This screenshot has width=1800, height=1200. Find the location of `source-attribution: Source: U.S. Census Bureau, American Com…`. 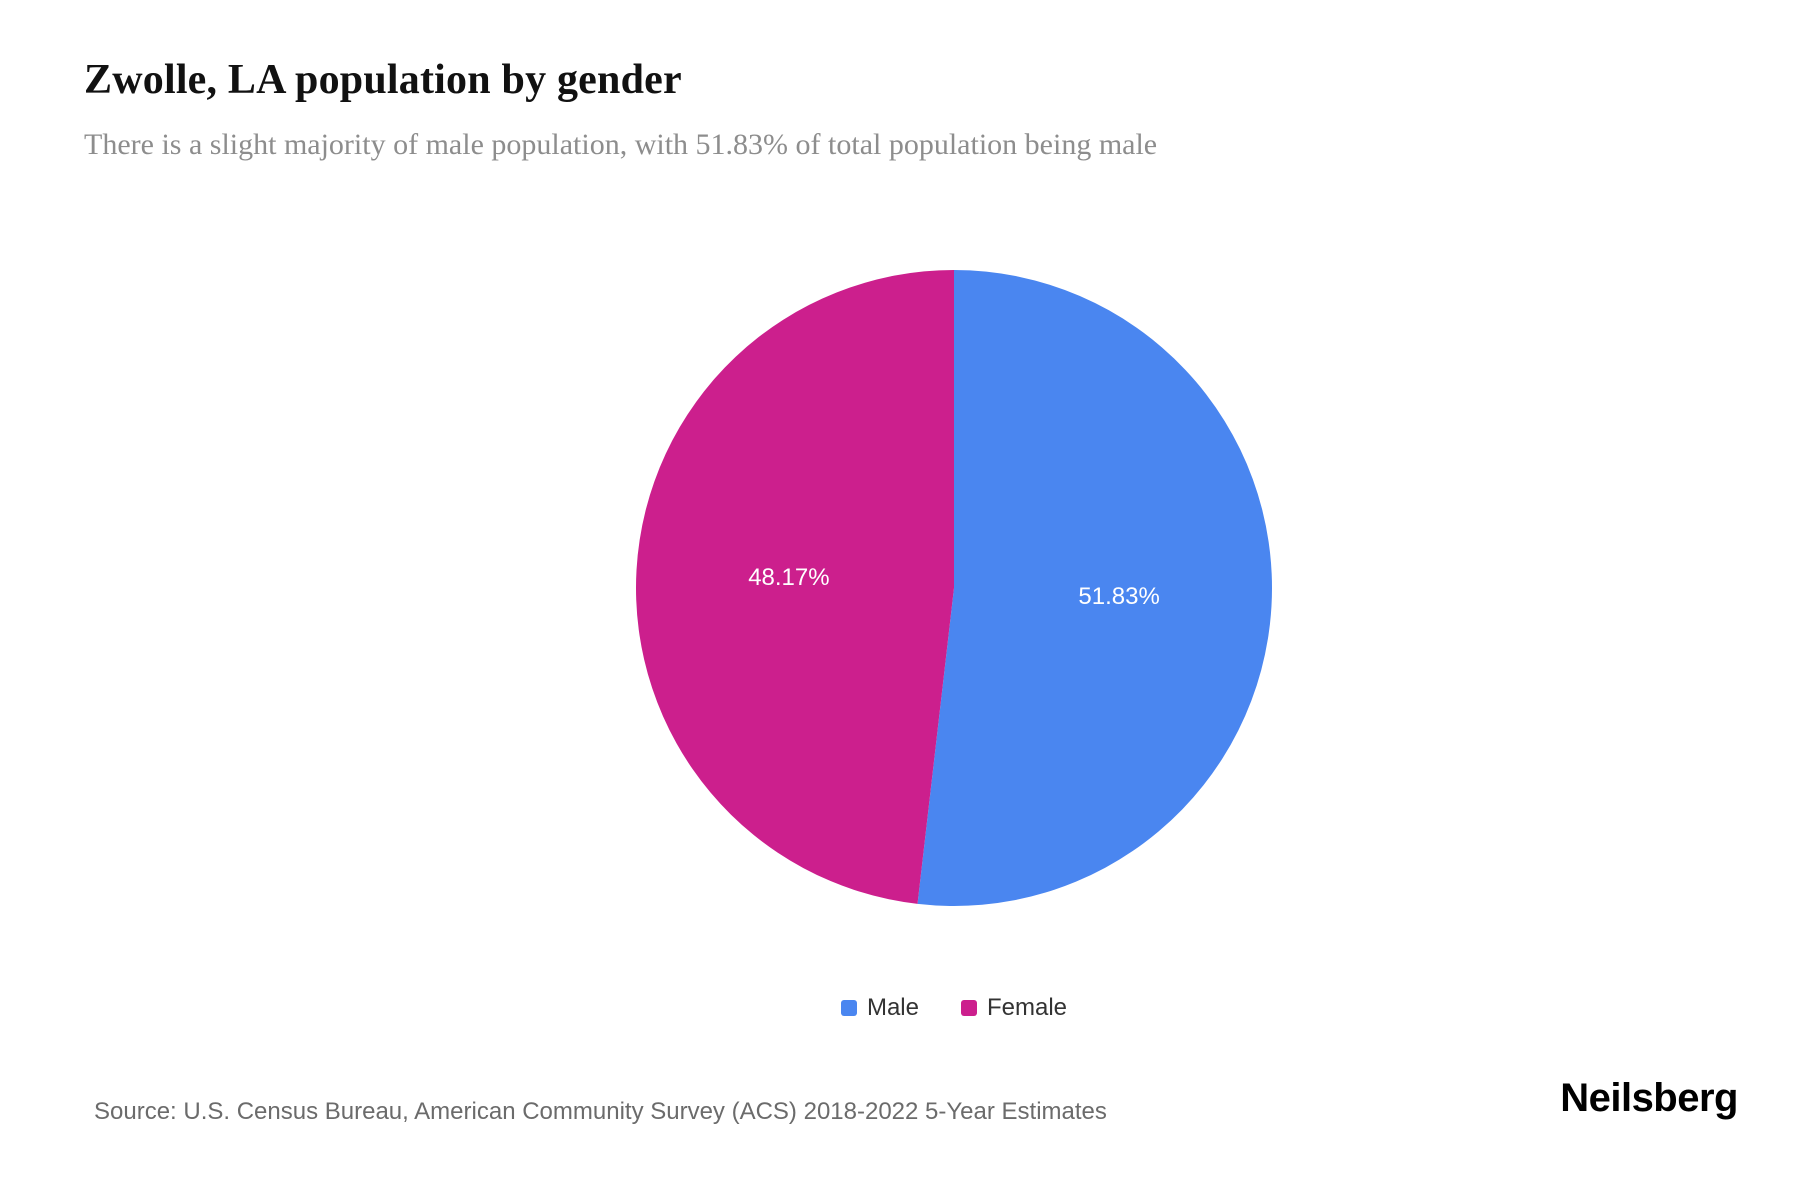

source-attribution: Source: U.S. Census Bureau, American Com… is located at coordinates (600, 1111).